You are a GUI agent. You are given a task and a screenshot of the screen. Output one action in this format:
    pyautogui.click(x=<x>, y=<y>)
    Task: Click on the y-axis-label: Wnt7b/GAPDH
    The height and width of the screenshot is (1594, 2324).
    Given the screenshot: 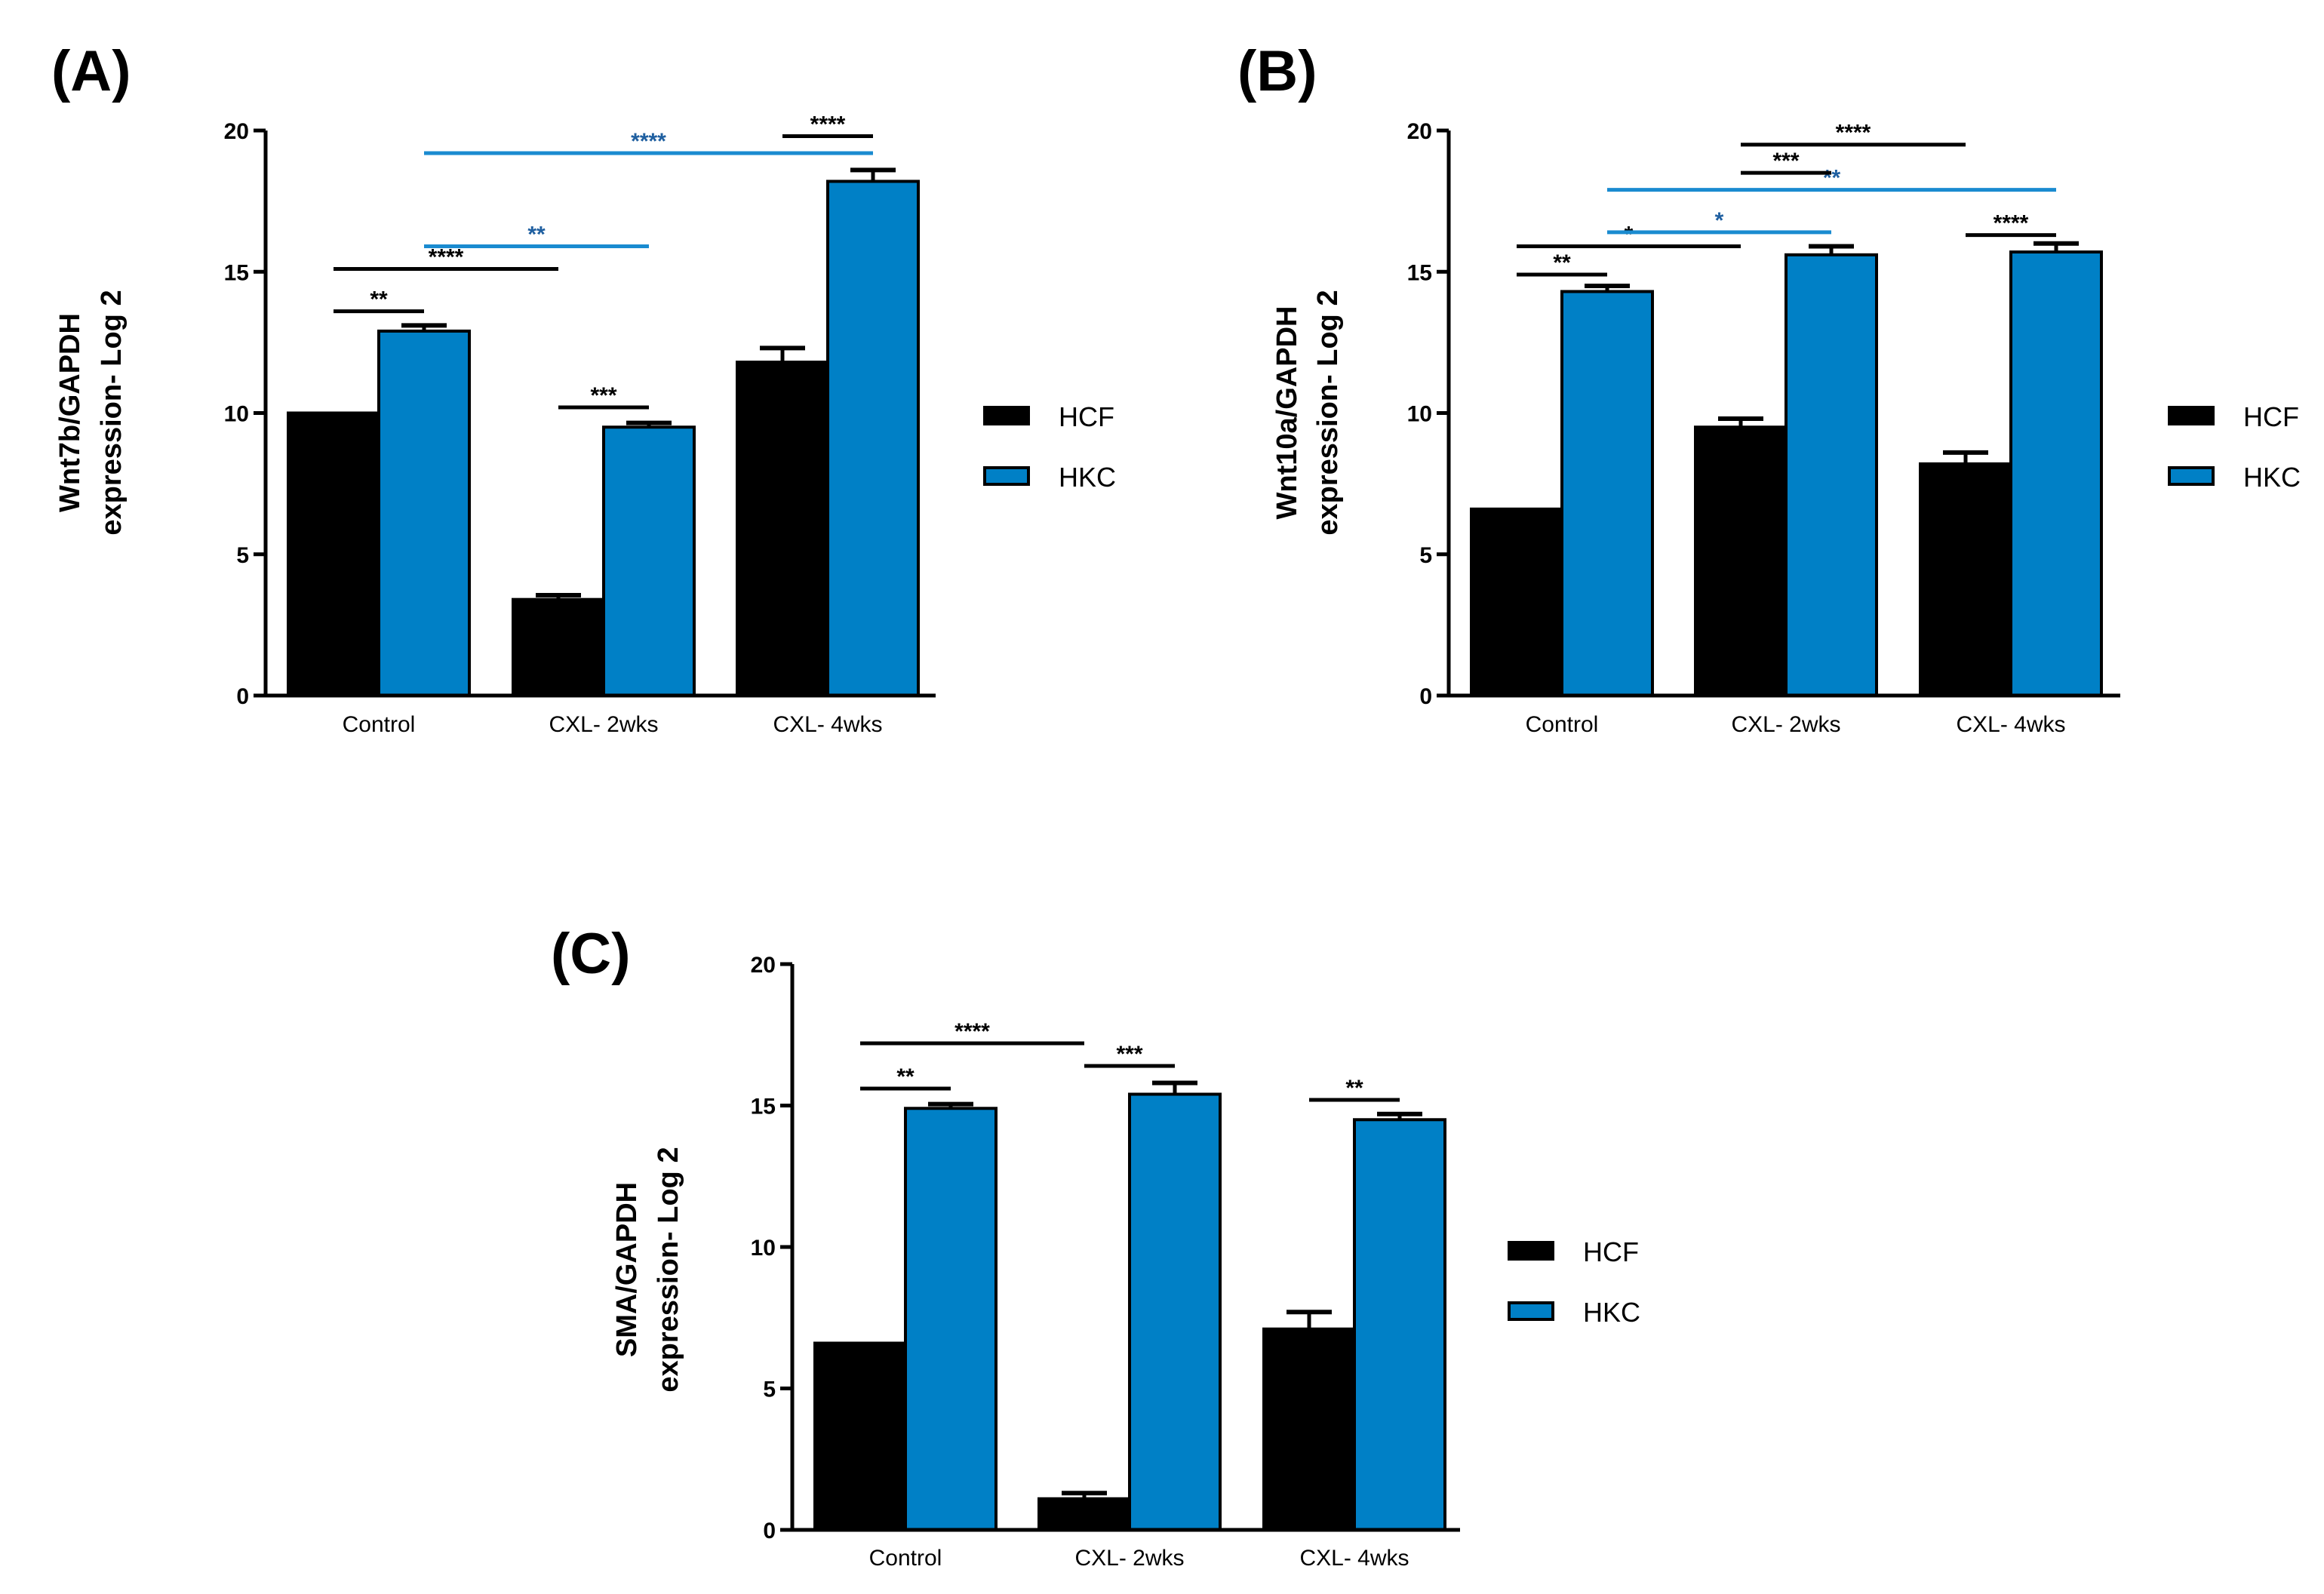 What is the action you would take?
    pyautogui.click(x=70, y=413)
    